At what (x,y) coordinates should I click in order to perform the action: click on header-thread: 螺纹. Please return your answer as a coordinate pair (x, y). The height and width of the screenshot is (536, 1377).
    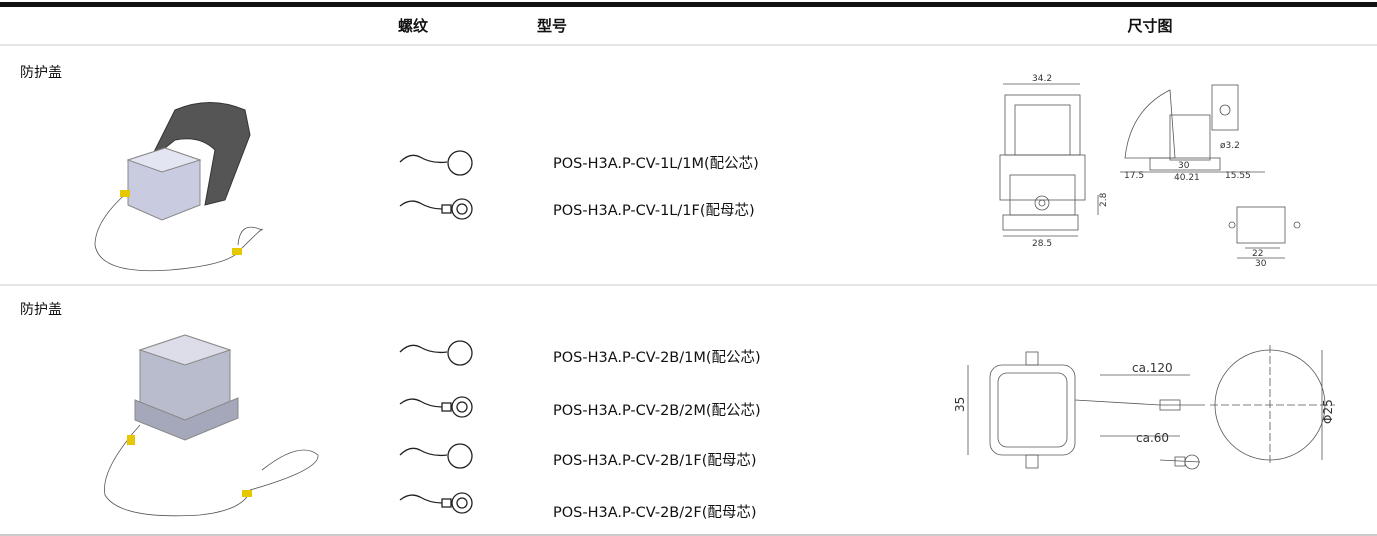
    Looking at the image, I should click on (413, 26).